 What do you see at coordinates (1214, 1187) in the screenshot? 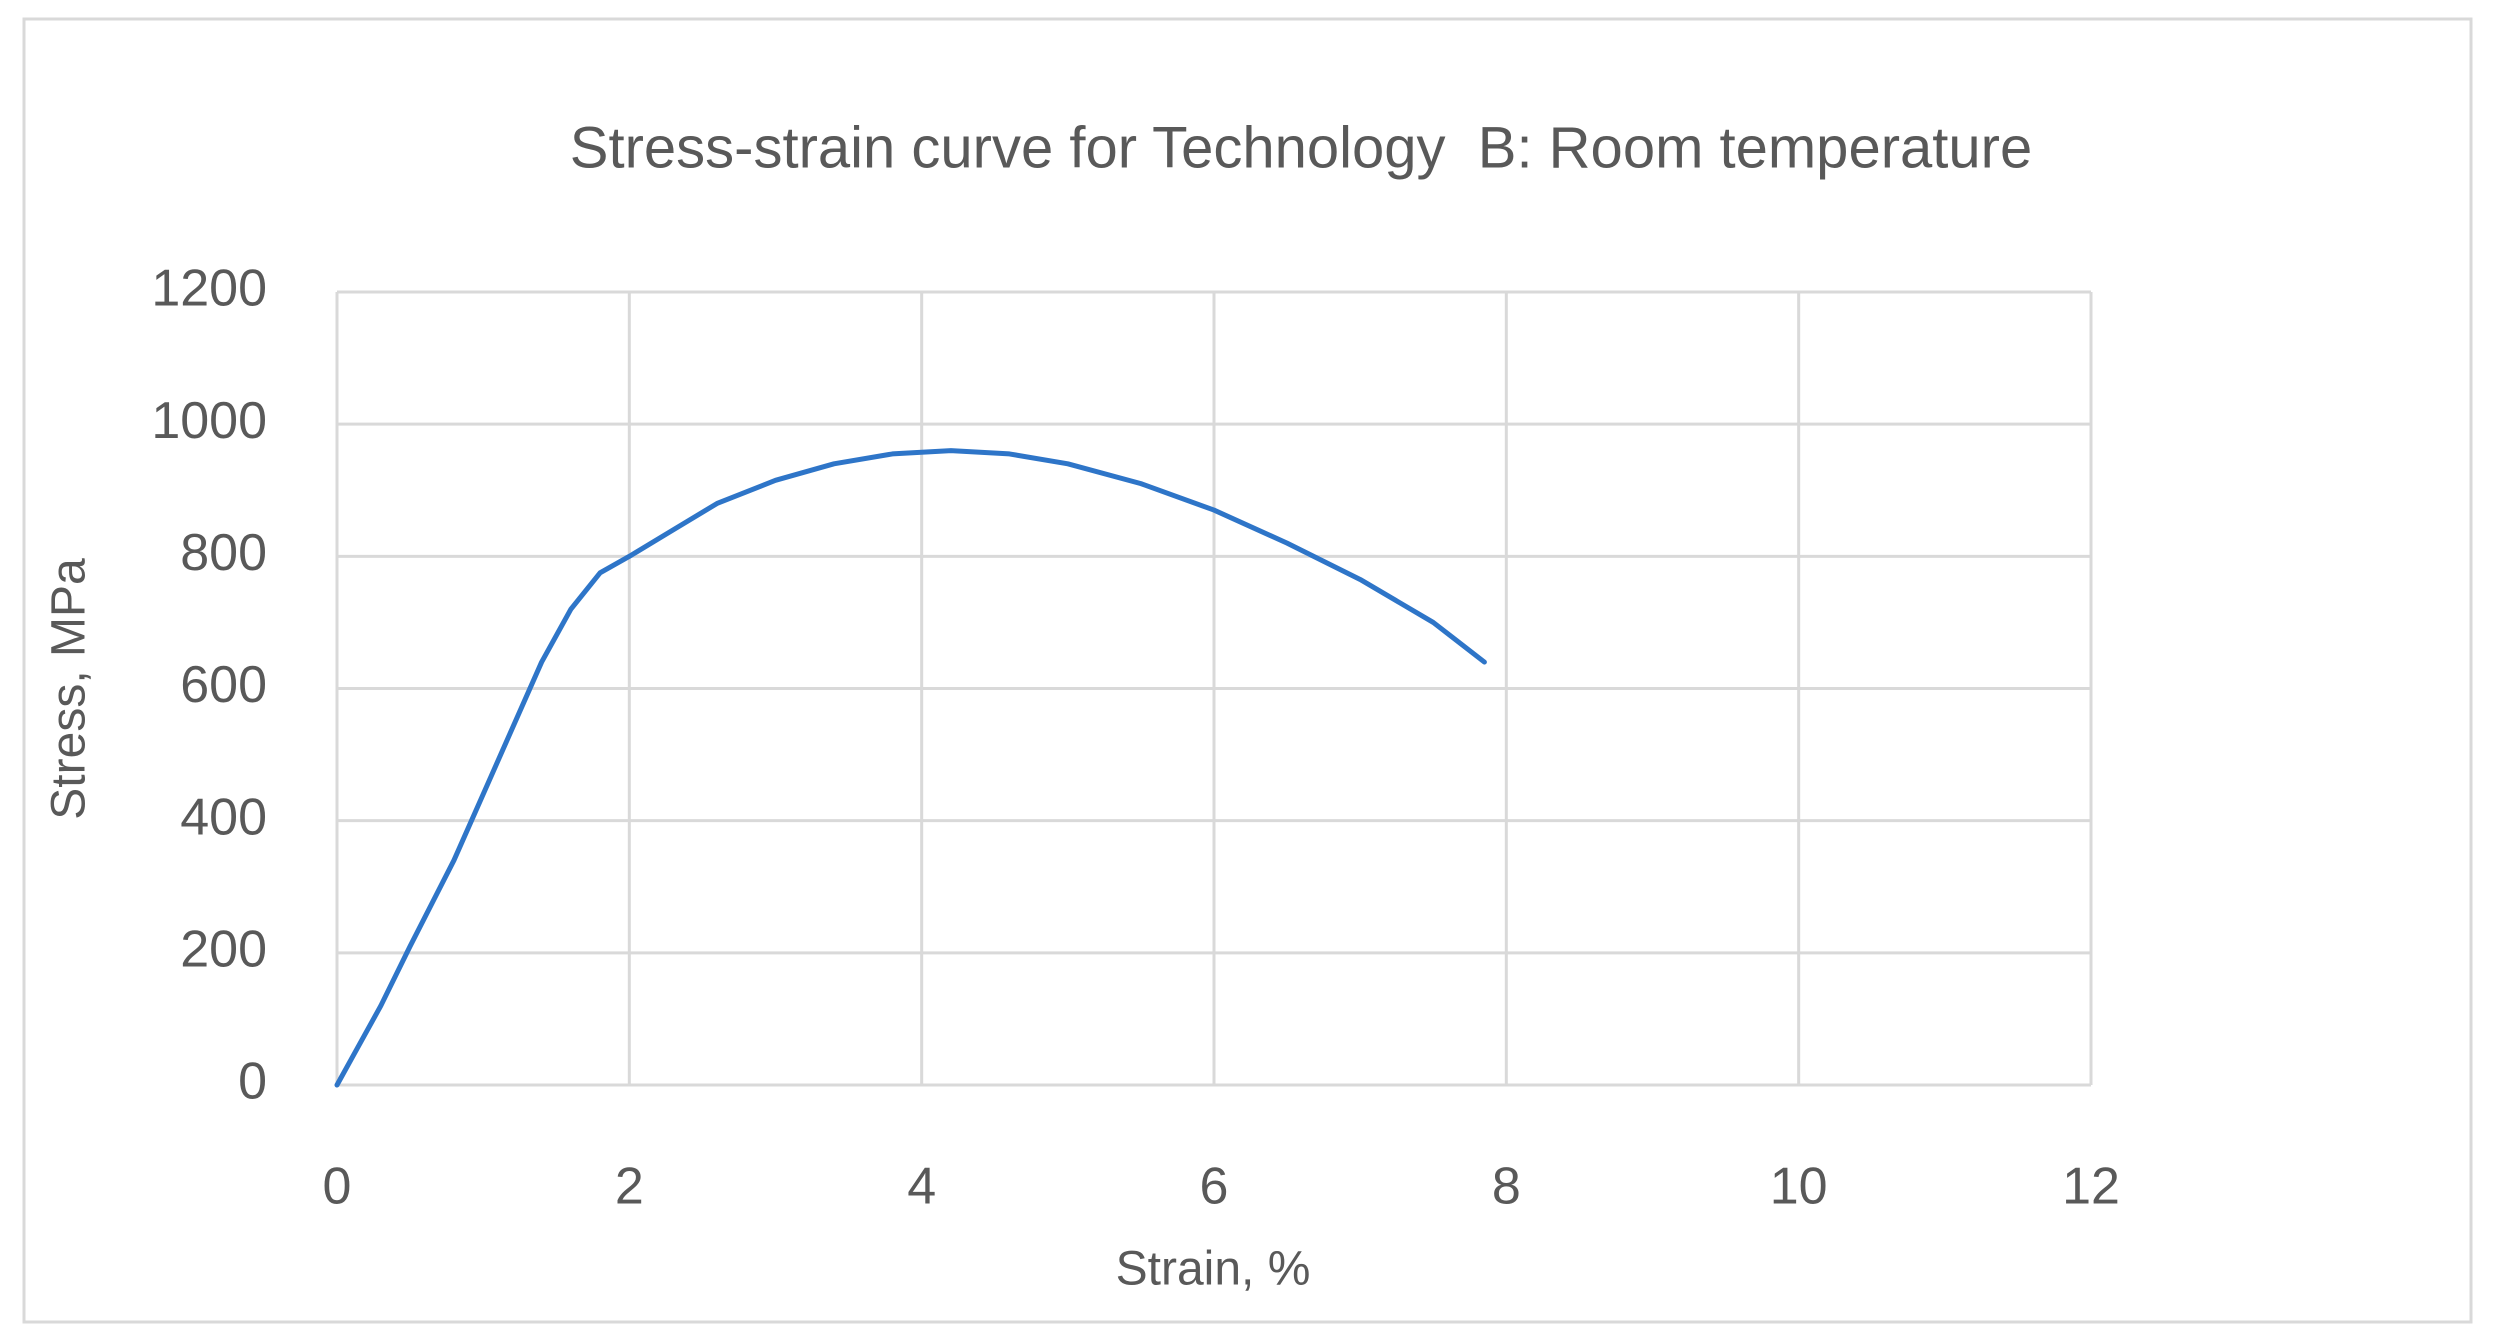
I see `x-tick-label: 6` at bounding box center [1214, 1187].